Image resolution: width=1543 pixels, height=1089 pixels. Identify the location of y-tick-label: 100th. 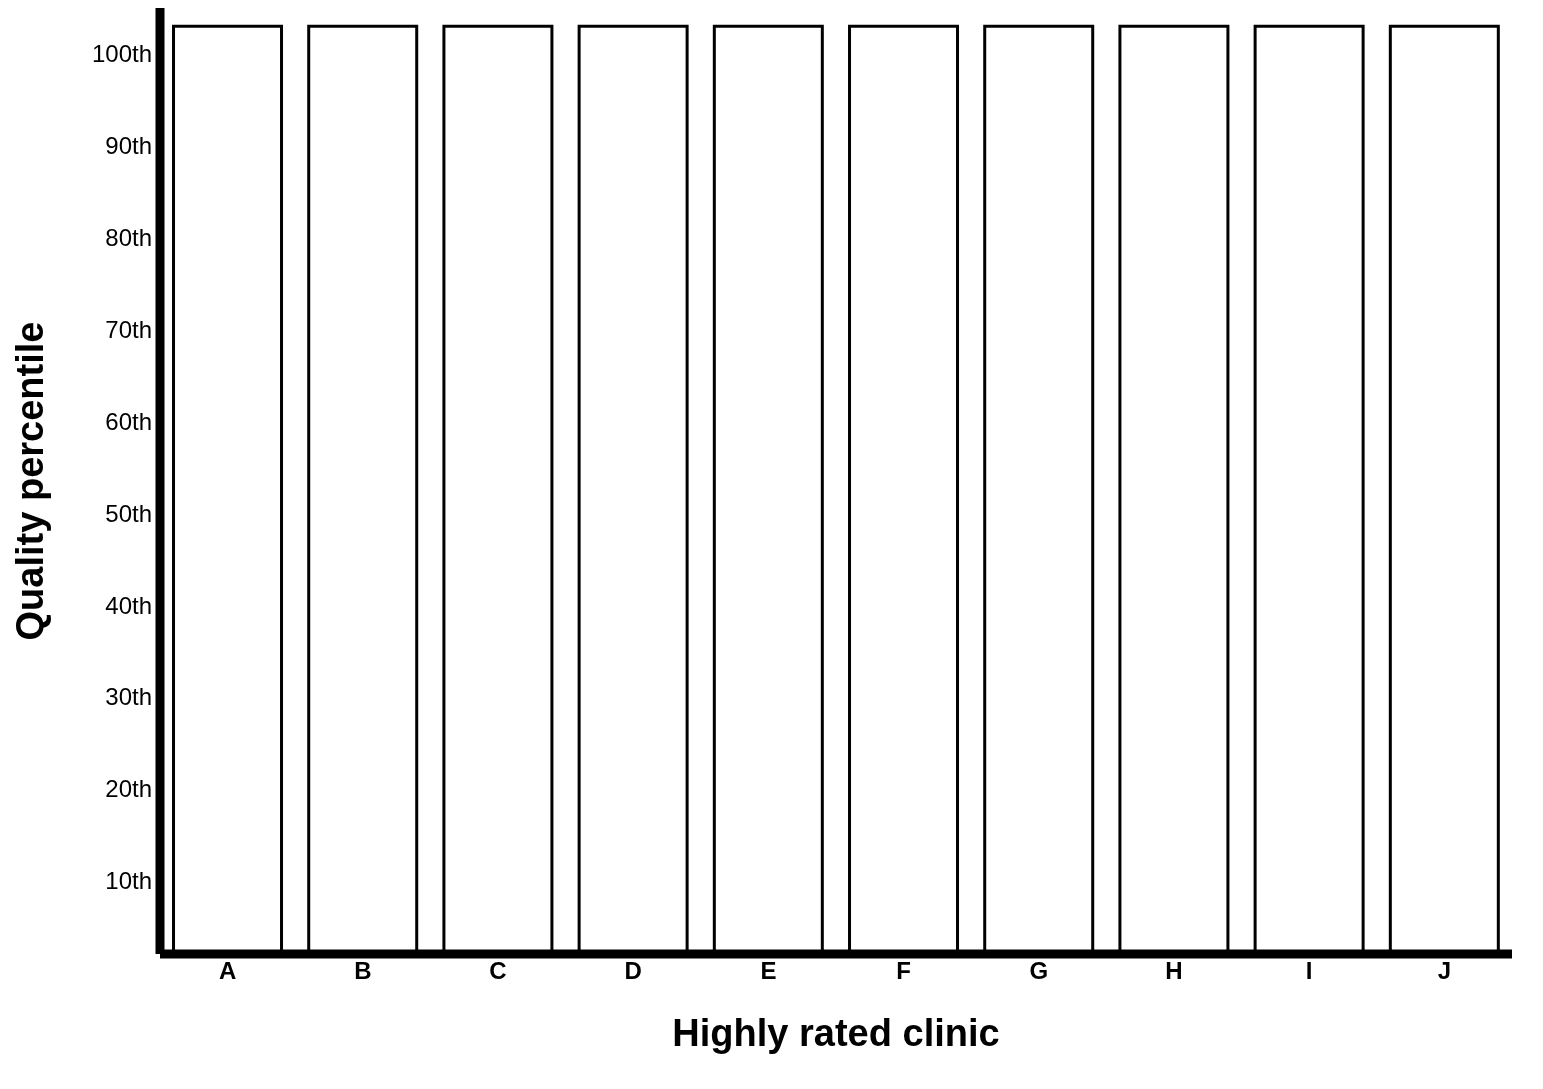
(121, 54).